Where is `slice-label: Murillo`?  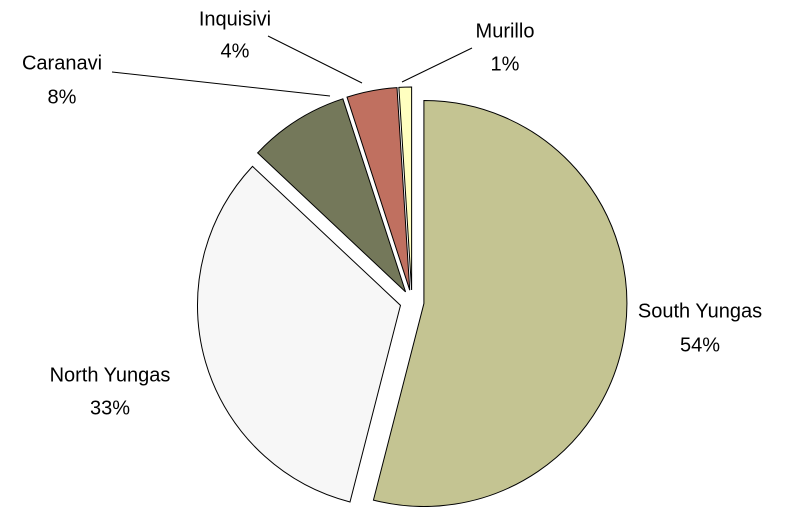 slice-label: Murillo is located at coordinates (505, 31).